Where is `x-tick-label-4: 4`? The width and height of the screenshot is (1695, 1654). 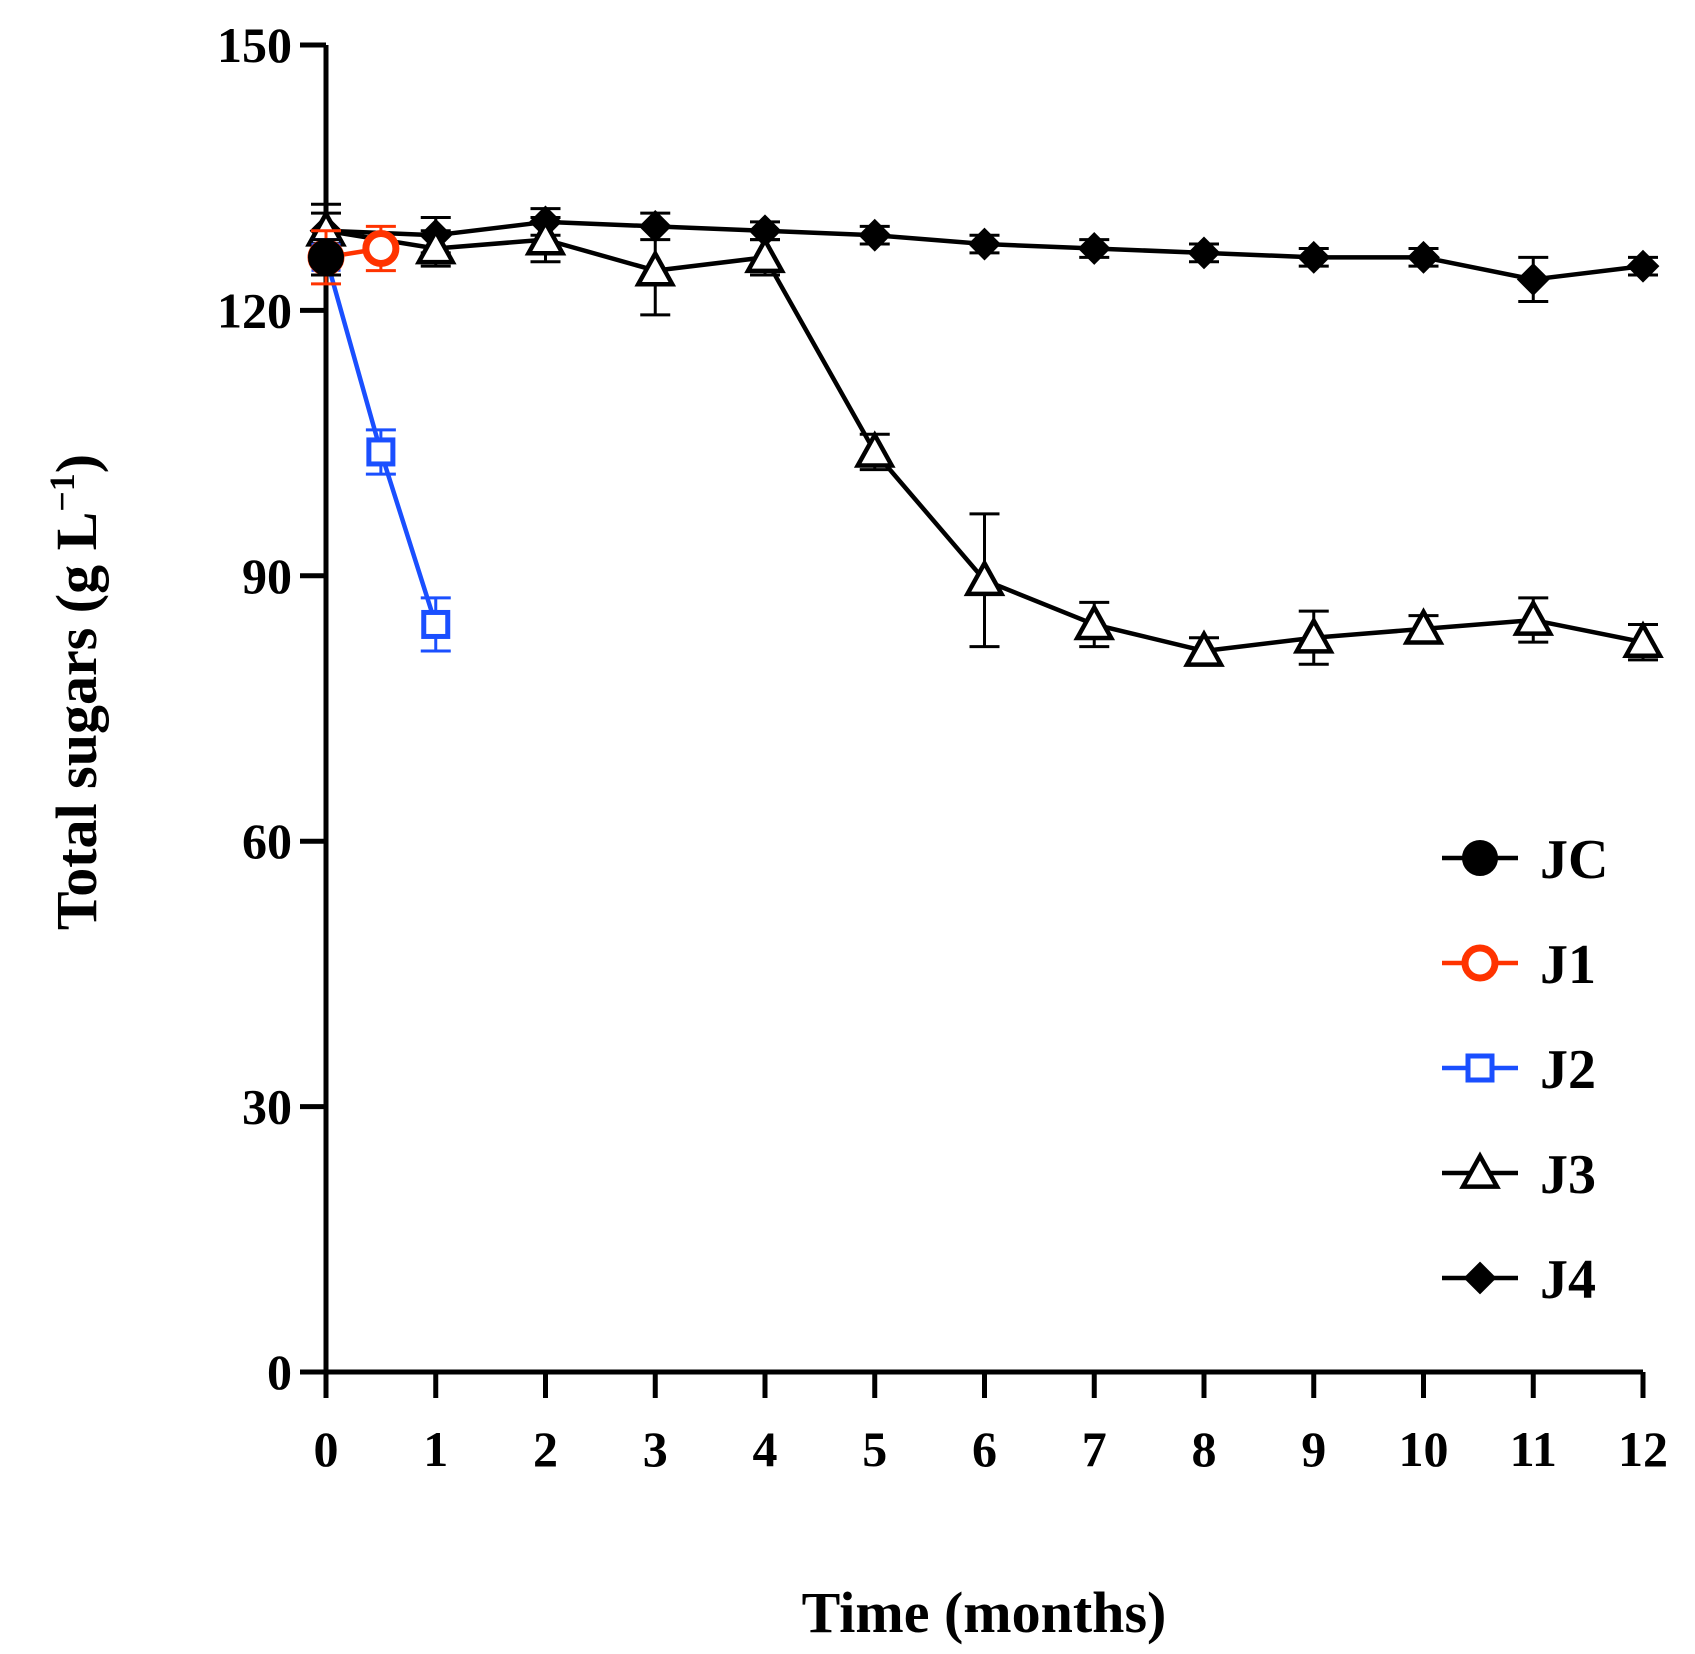 x-tick-label-4: 4 is located at coordinates (765, 1449).